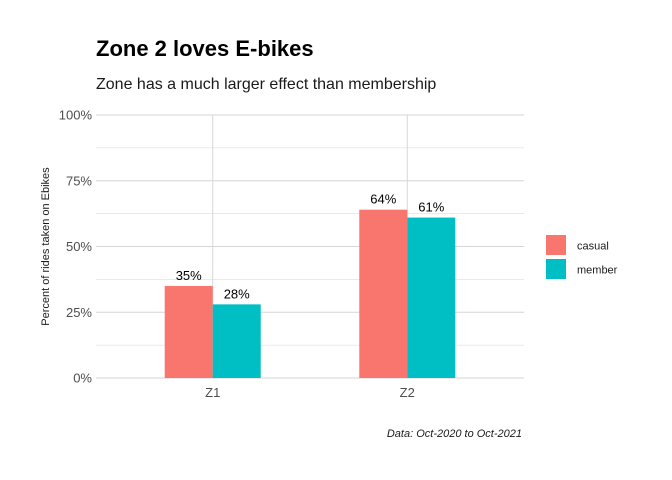  I want to click on bar-casual-Z2, so click(383, 293).